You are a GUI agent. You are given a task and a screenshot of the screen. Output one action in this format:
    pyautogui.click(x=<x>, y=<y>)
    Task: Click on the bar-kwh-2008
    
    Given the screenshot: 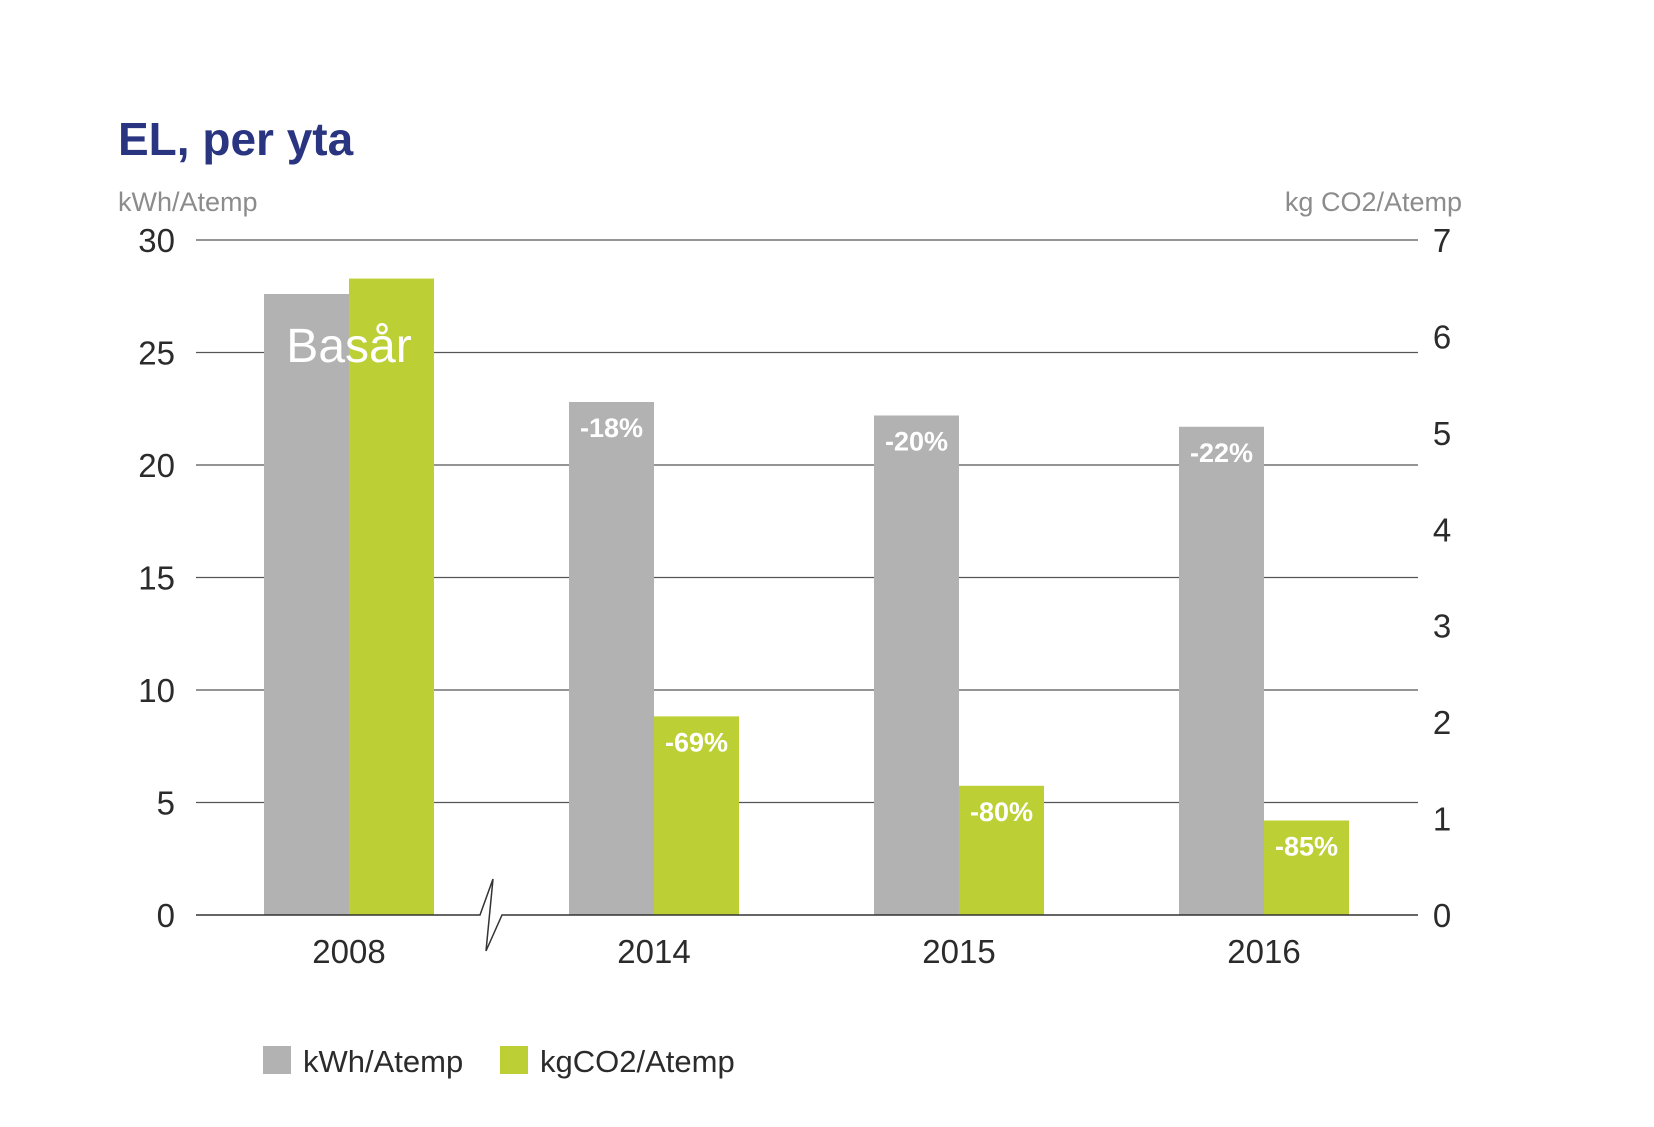 What is the action you would take?
    pyautogui.click(x=306, y=604)
    